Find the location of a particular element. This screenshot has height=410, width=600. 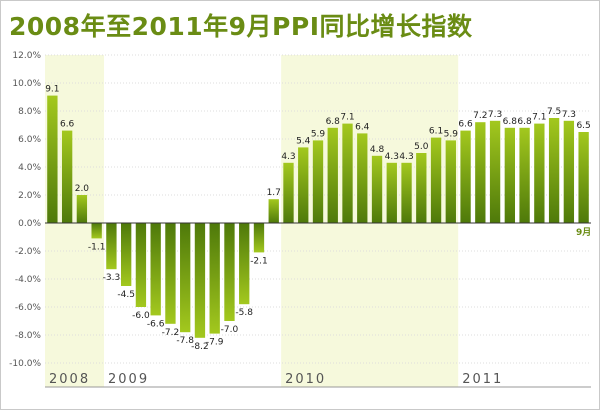

y-tick-label: 12.0% is located at coordinates (26, 56).